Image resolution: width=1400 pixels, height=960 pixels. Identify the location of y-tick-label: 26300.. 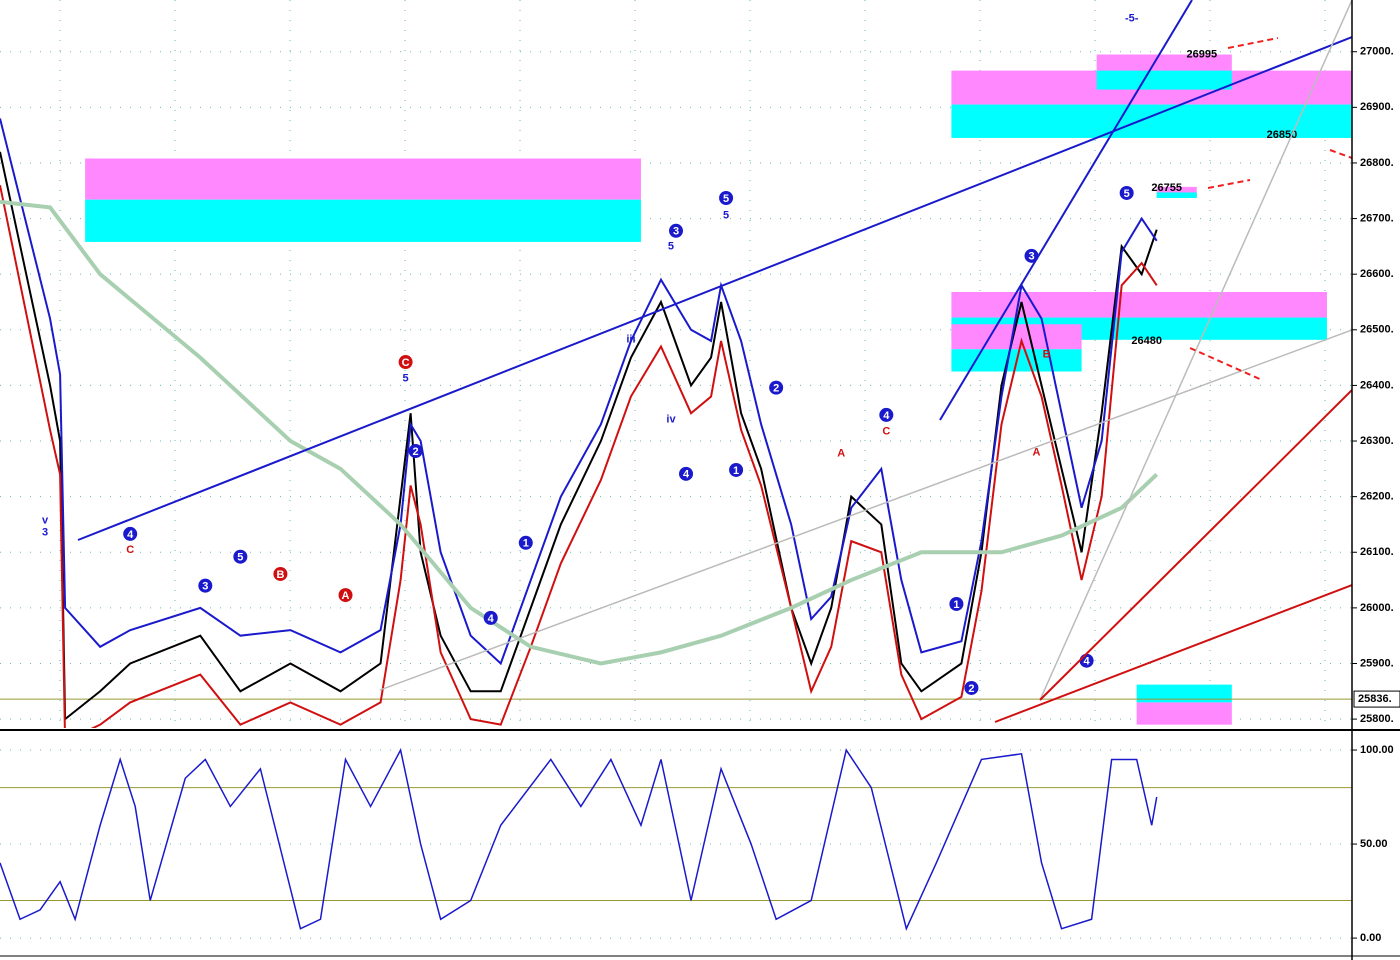
(1377, 441).